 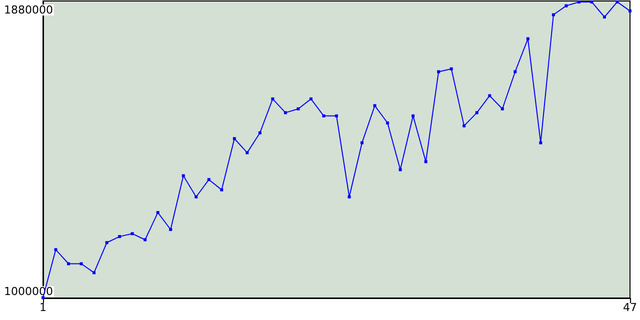 I want to click on x-tick-label: 47, so click(x=630, y=307).